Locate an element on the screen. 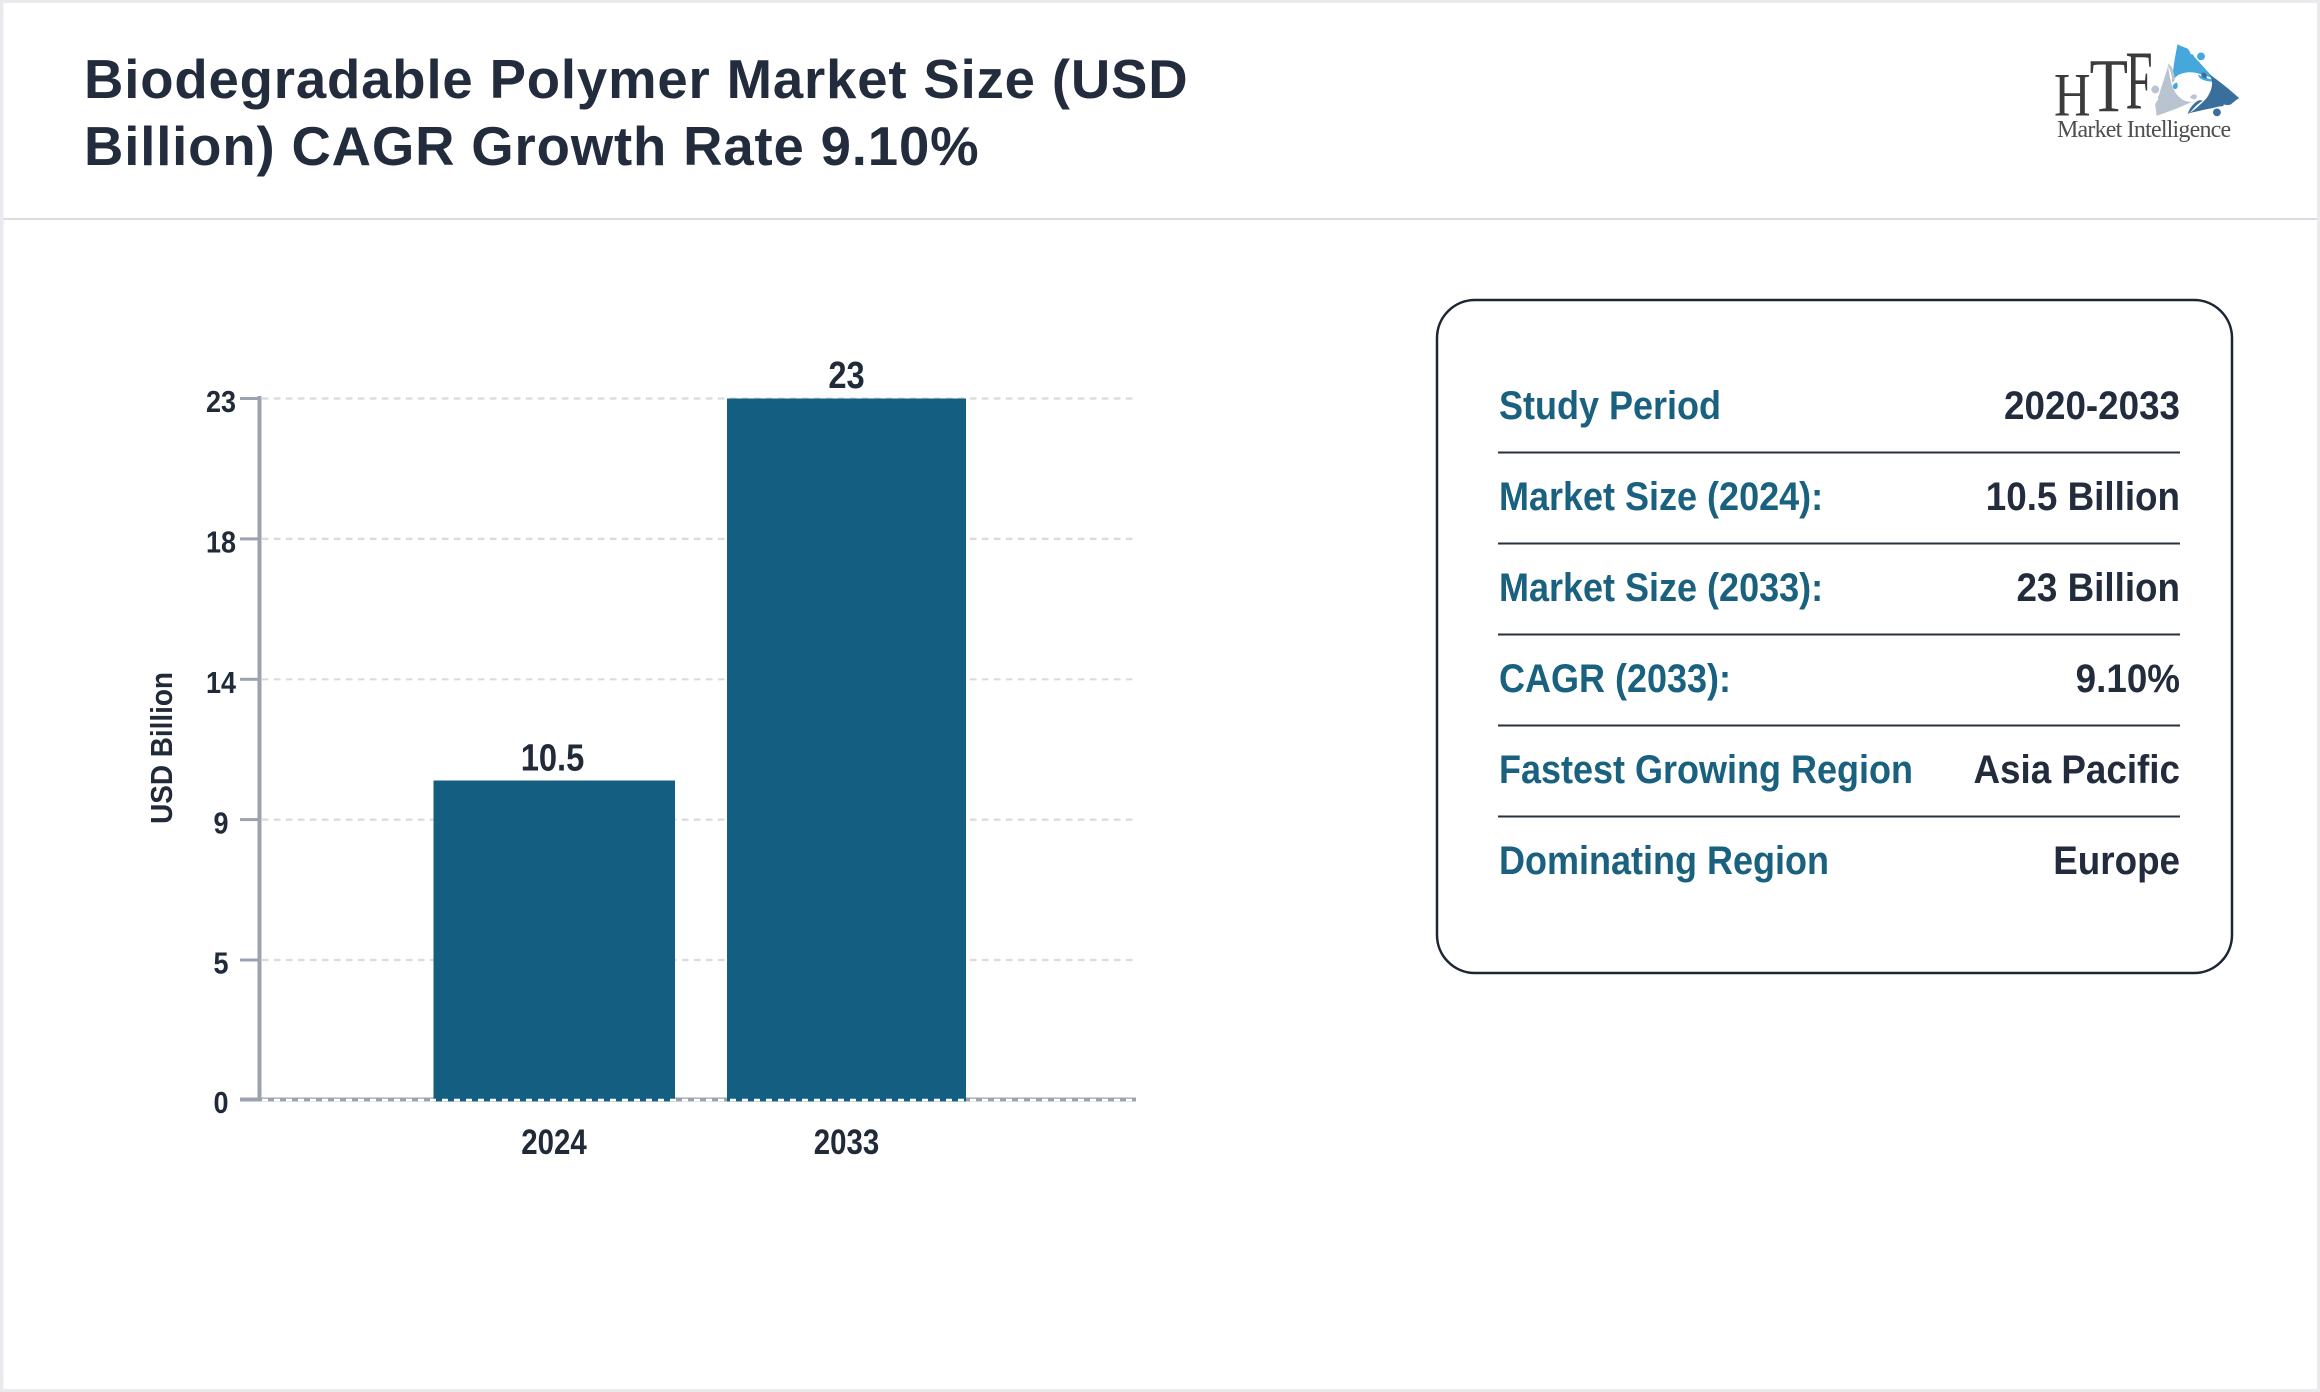 This screenshot has width=2320, height=1392. svg-text: Study Period is located at coordinates (1610, 406).